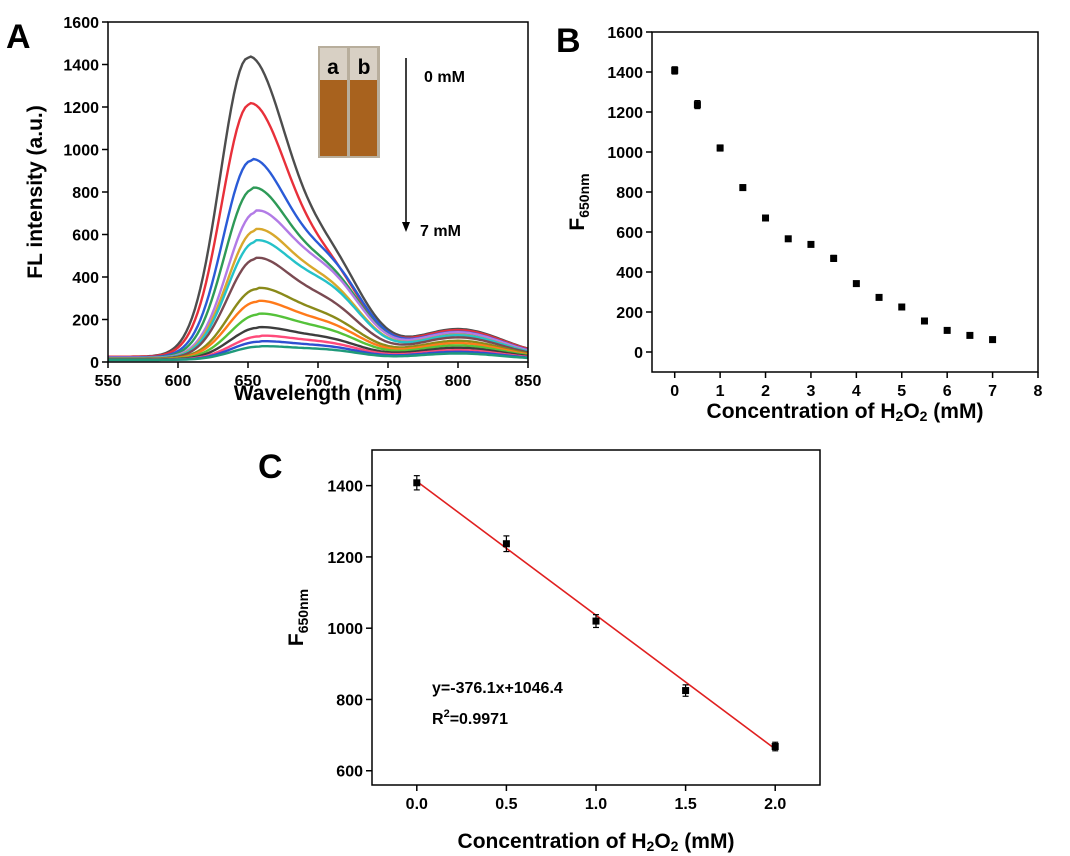 The image size is (1070, 856). I want to click on x-tick-label: 850, so click(528, 381).